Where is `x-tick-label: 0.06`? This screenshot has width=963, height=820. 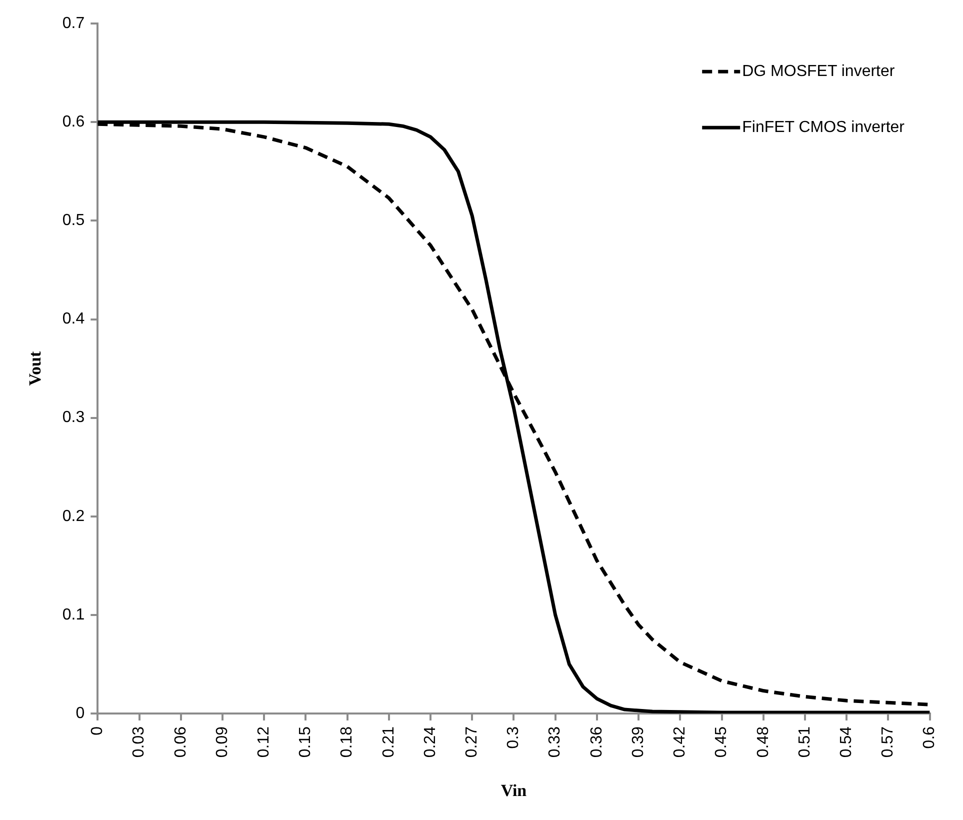
x-tick-label: 0.06 is located at coordinates (181, 742).